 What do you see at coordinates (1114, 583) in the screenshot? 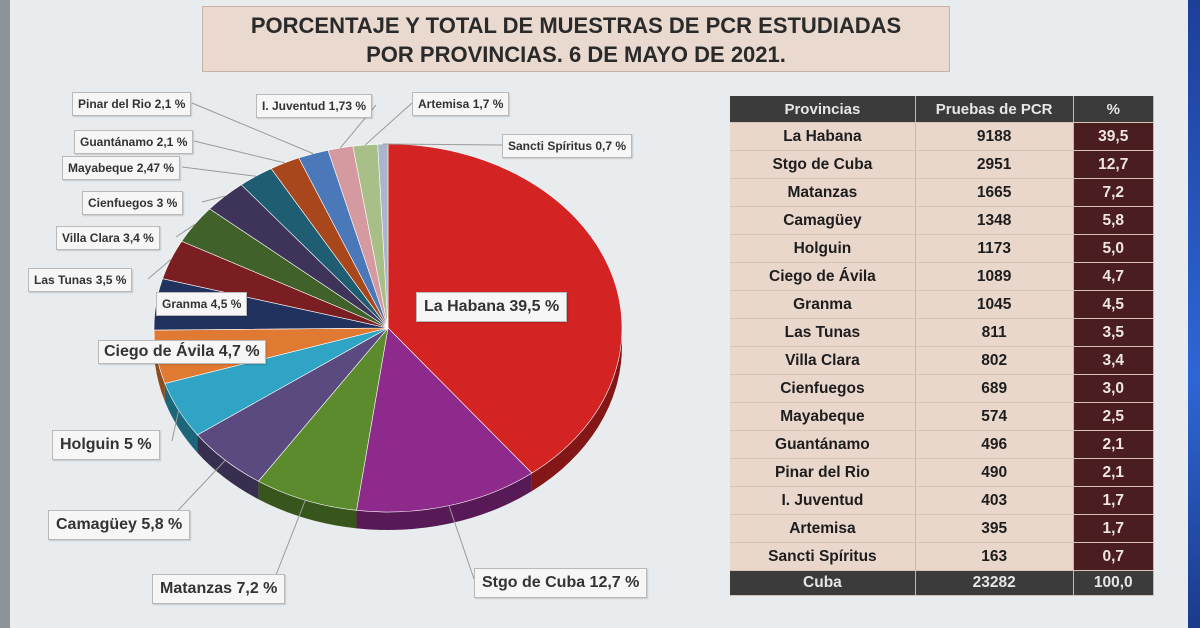
I see `cell-percent: 100,0` at bounding box center [1114, 583].